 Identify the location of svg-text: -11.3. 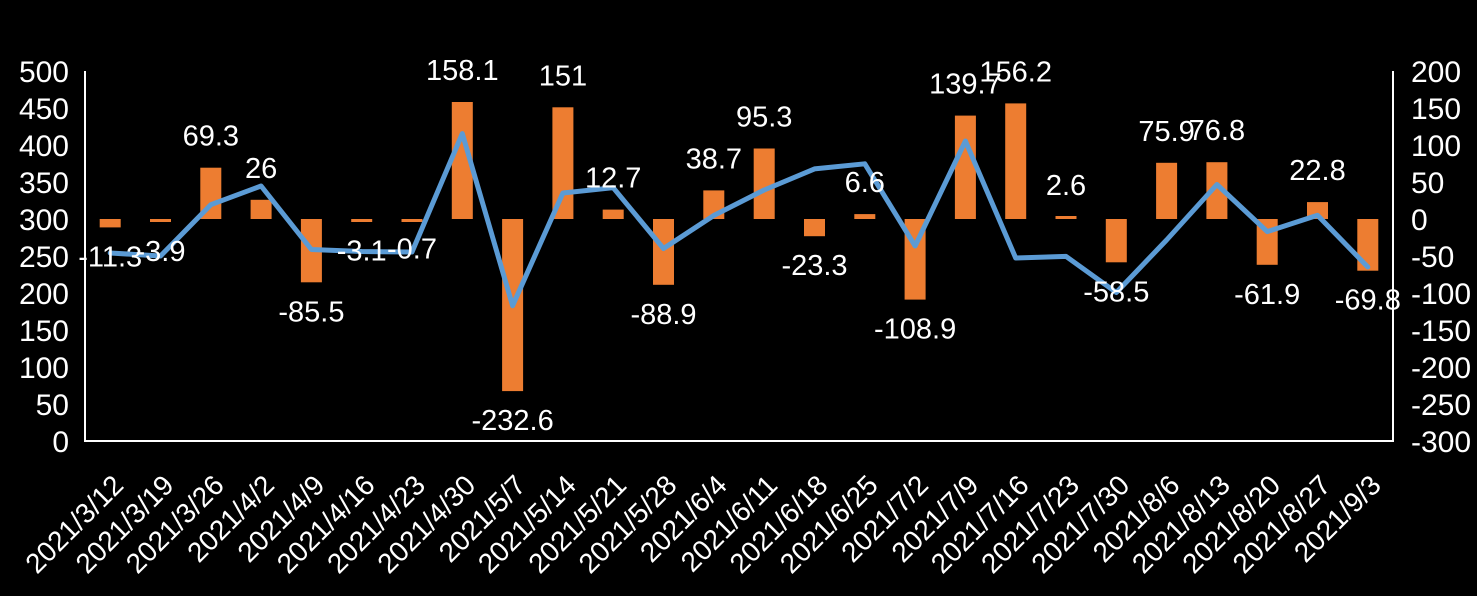
(110, 257).